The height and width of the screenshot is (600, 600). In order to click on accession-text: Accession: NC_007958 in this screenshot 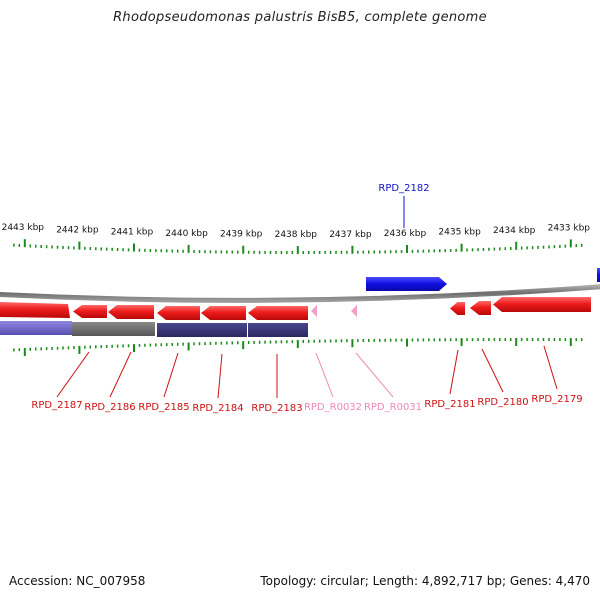, I will do `click(77, 581)`.